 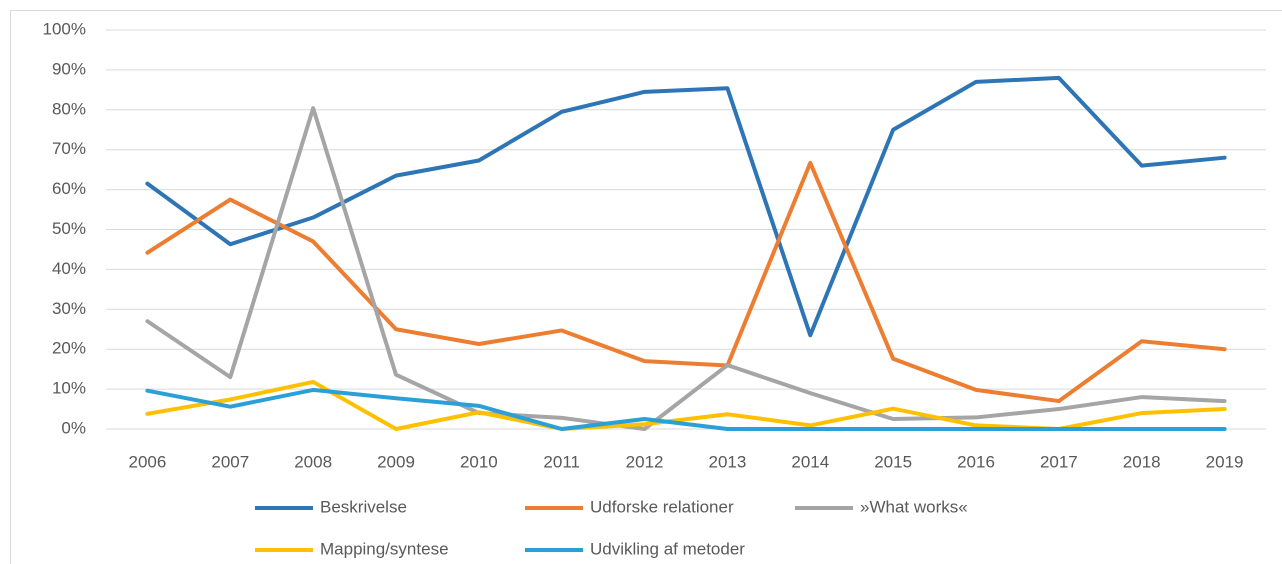 What do you see at coordinates (64, 28) in the screenshot?
I see `y-tick-label: 100%` at bounding box center [64, 28].